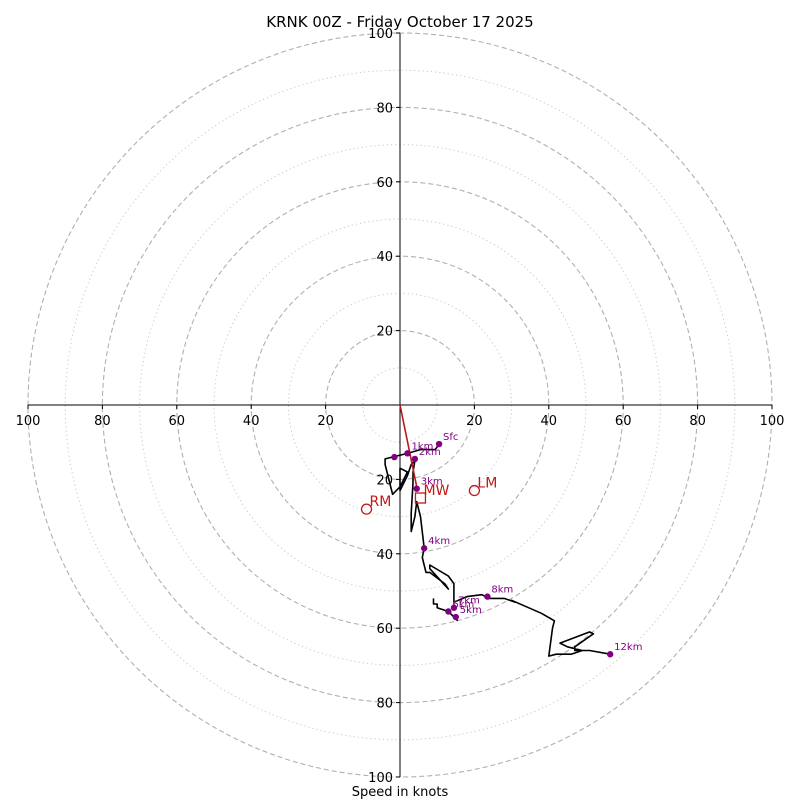 This screenshot has height=800, width=800. What do you see at coordinates (439, 541) in the screenshot?
I see `height-marker-label: 4km` at bounding box center [439, 541].